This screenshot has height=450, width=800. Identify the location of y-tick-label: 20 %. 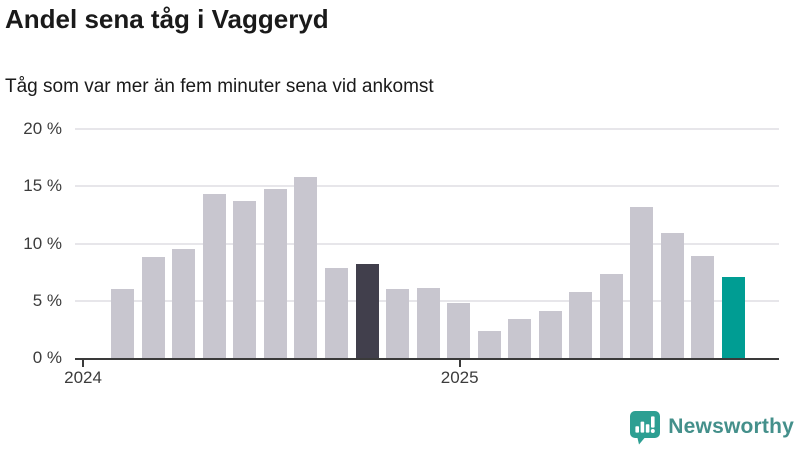
(42, 128).